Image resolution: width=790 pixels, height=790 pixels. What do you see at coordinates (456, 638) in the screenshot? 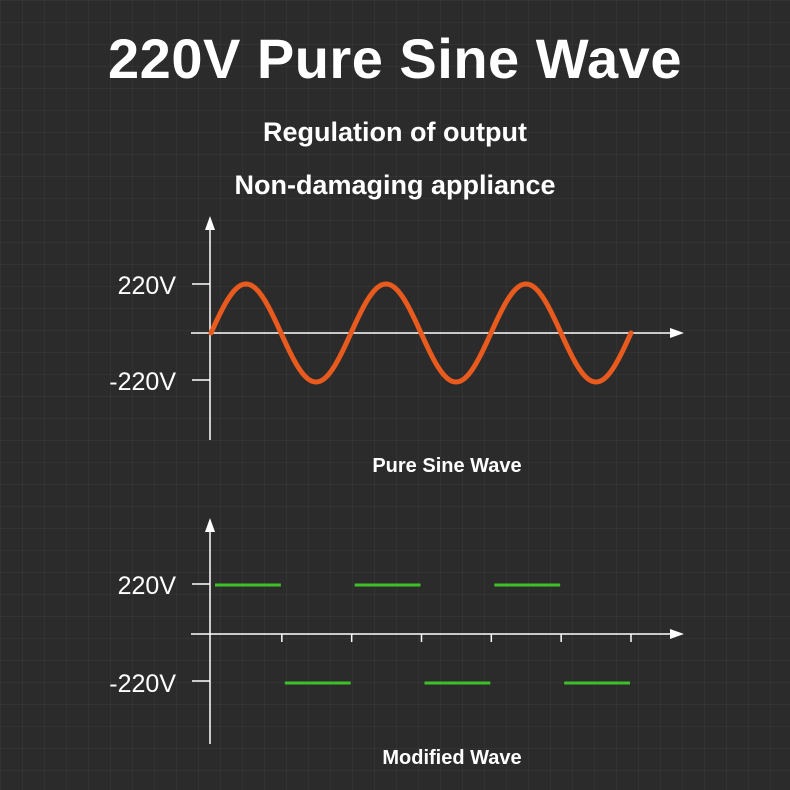
I see `mod-x-ticks` at bounding box center [456, 638].